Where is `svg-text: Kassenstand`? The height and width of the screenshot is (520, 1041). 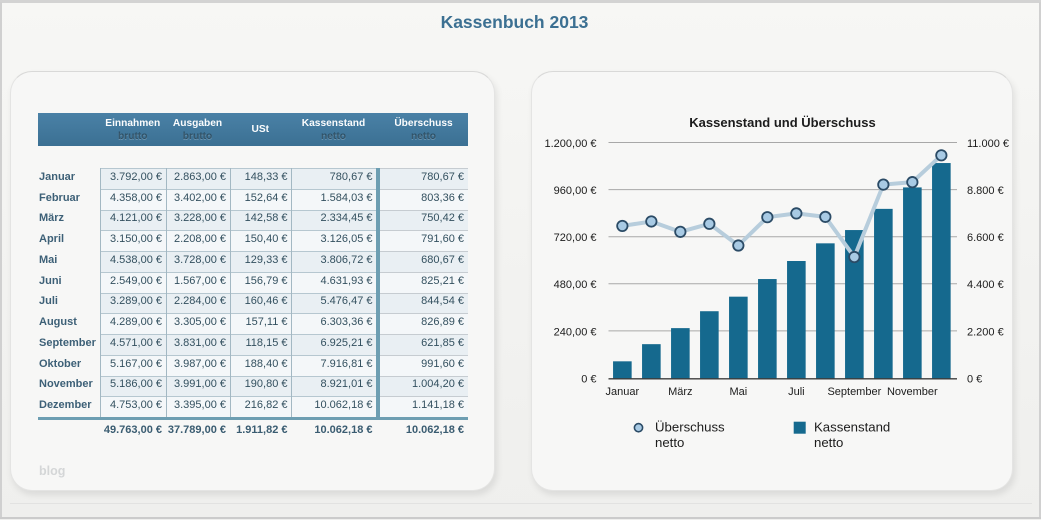
svg-text: Kassenstand is located at coordinates (852, 427).